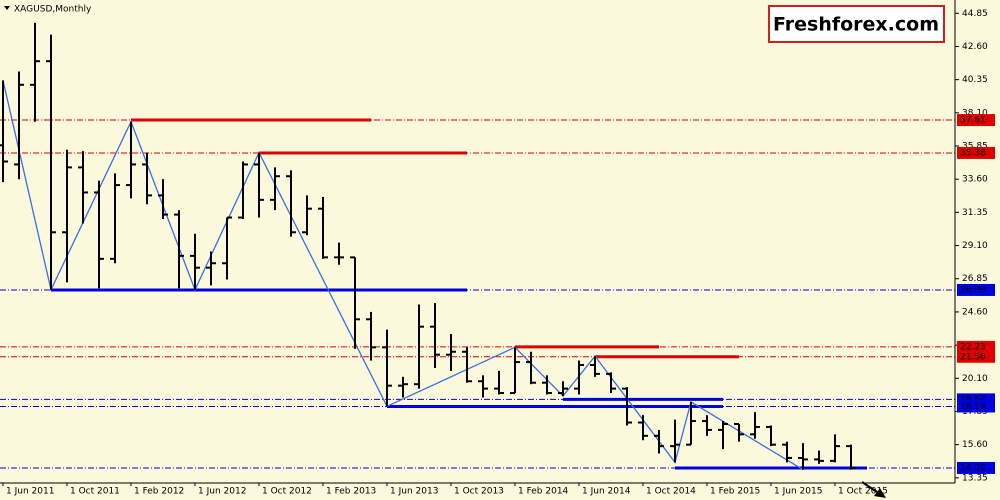 The height and width of the screenshot is (500, 1000). What do you see at coordinates (975, 113) in the screenshot?
I see `y-tick-label: 38.10` at bounding box center [975, 113].